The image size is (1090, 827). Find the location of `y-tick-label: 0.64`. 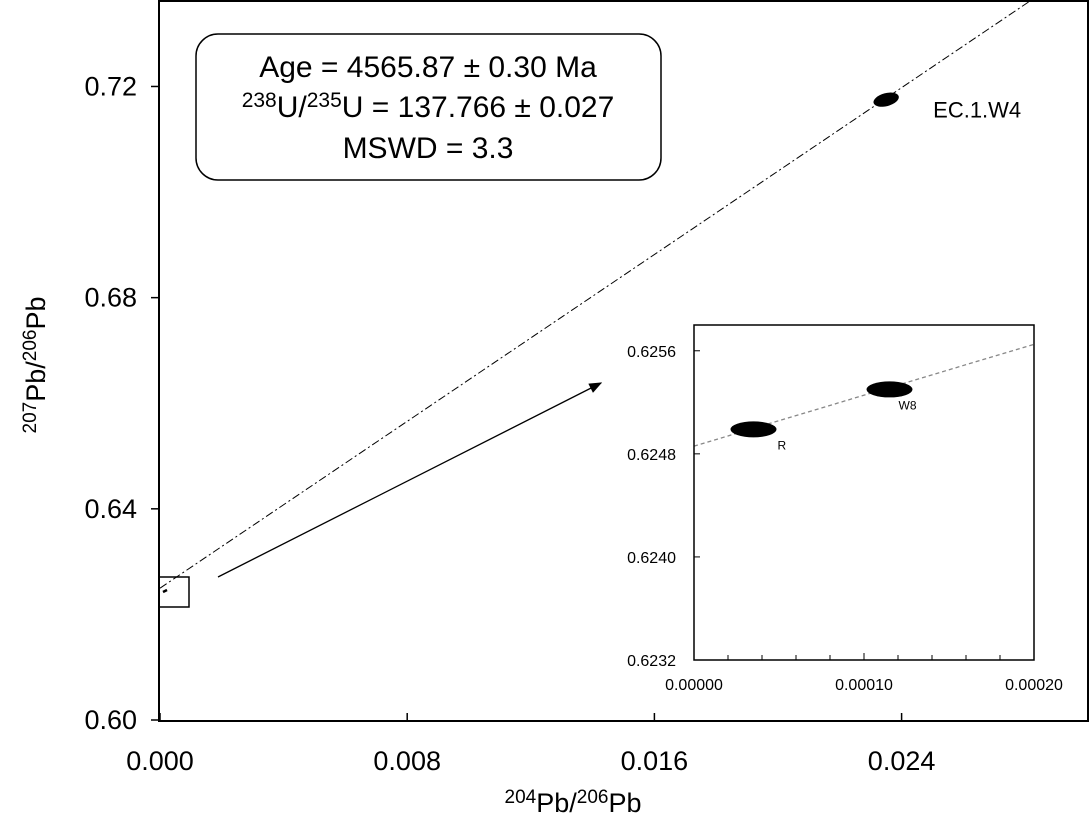

y-tick-label: 0.64 is located at coordinates (110, 509).